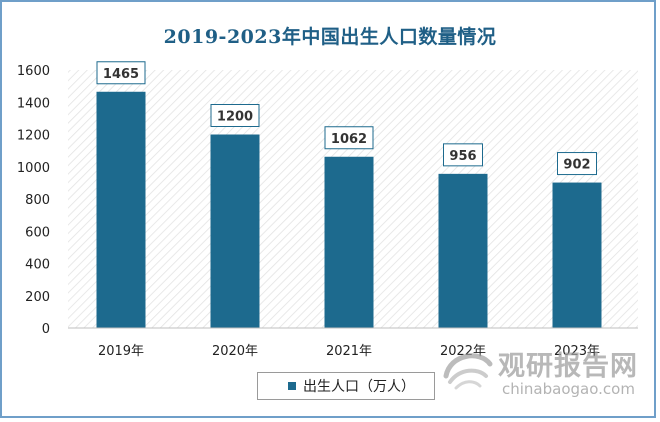  I want to click on y-tick-label: 400, so click(37, 265).